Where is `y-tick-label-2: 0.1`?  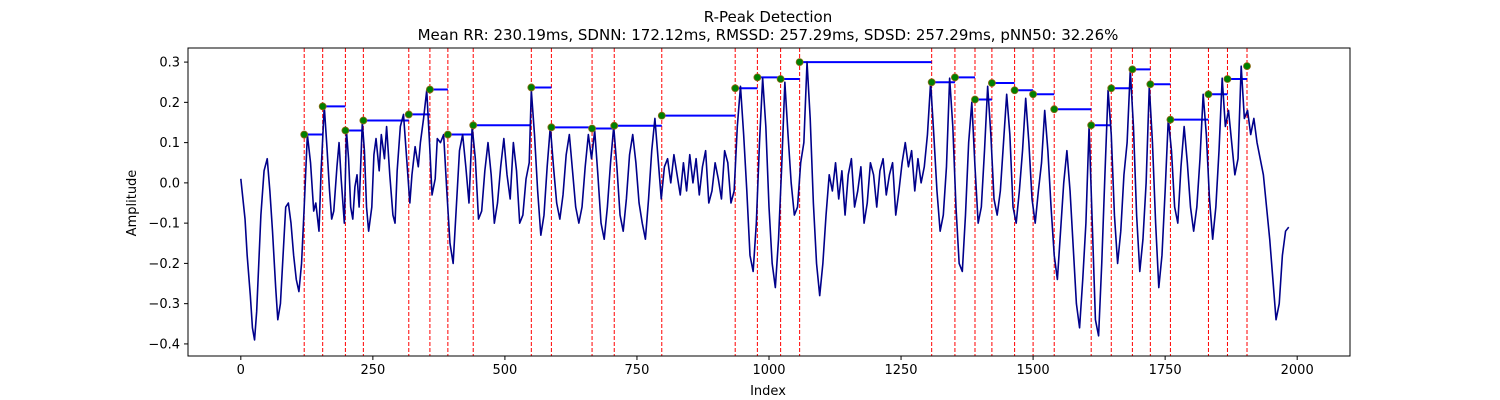 y-tick-label-2: 0.1 is located at coordinates (169, 143).